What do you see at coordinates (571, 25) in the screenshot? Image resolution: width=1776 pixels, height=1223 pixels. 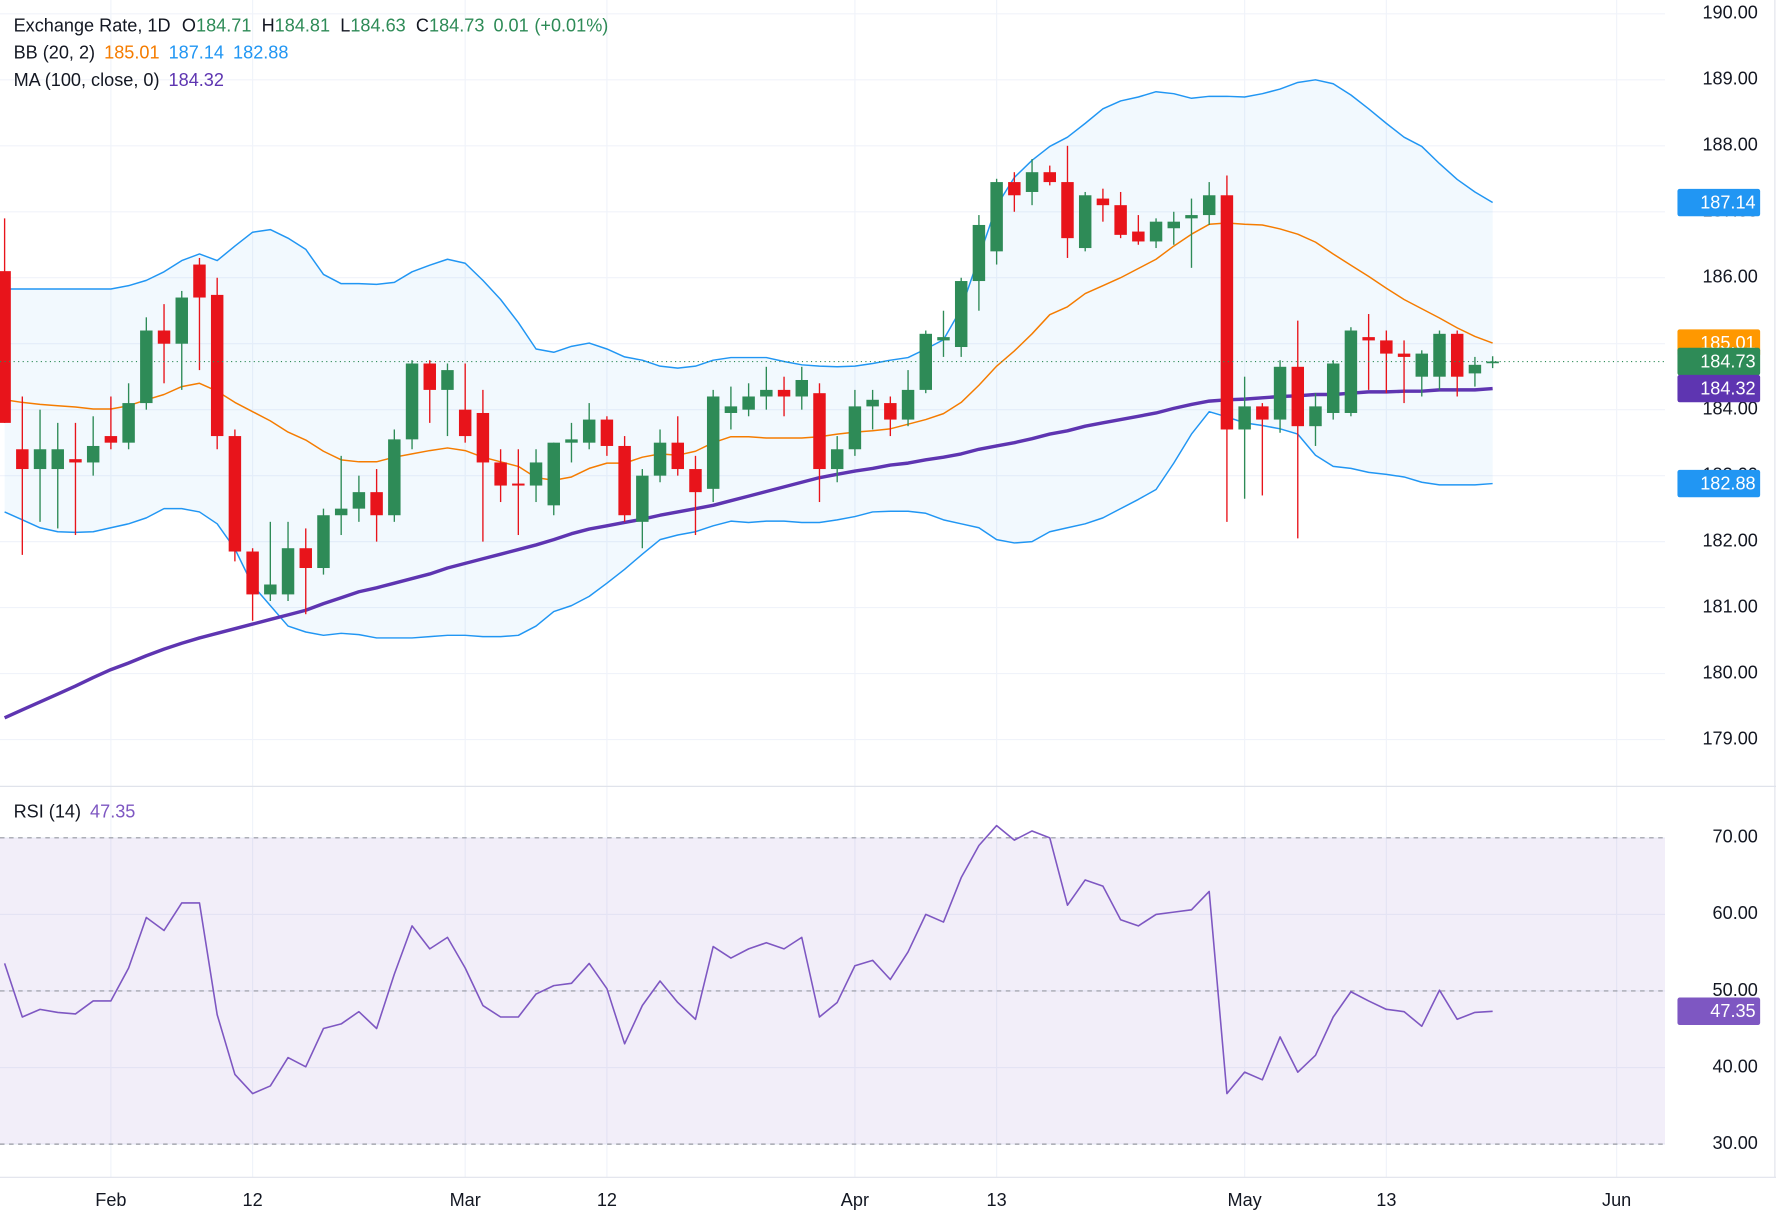 I see `legend-text: (+0.01%)` at bounding box center [571, 25].